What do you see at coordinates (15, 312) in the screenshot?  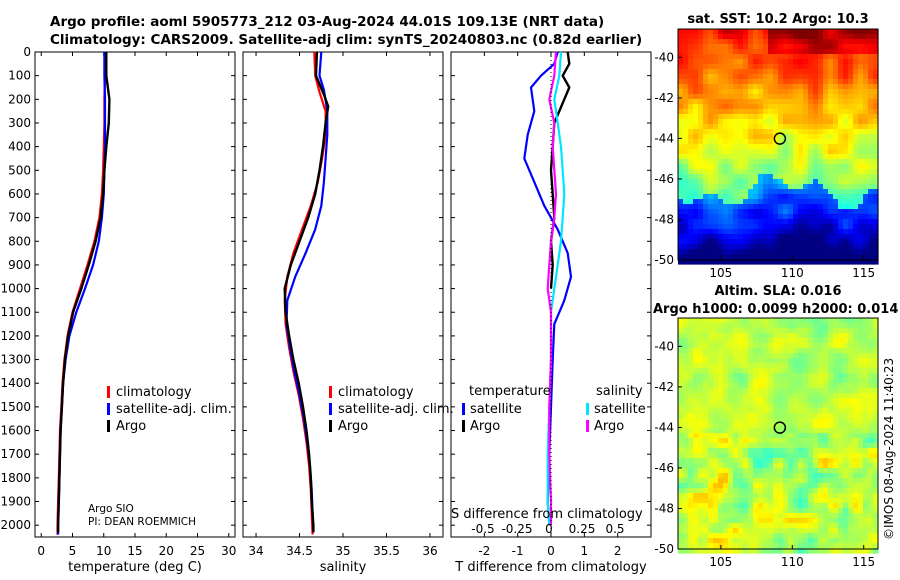 I see `y-tick-label: 1100` at bounding box center [15, 312].